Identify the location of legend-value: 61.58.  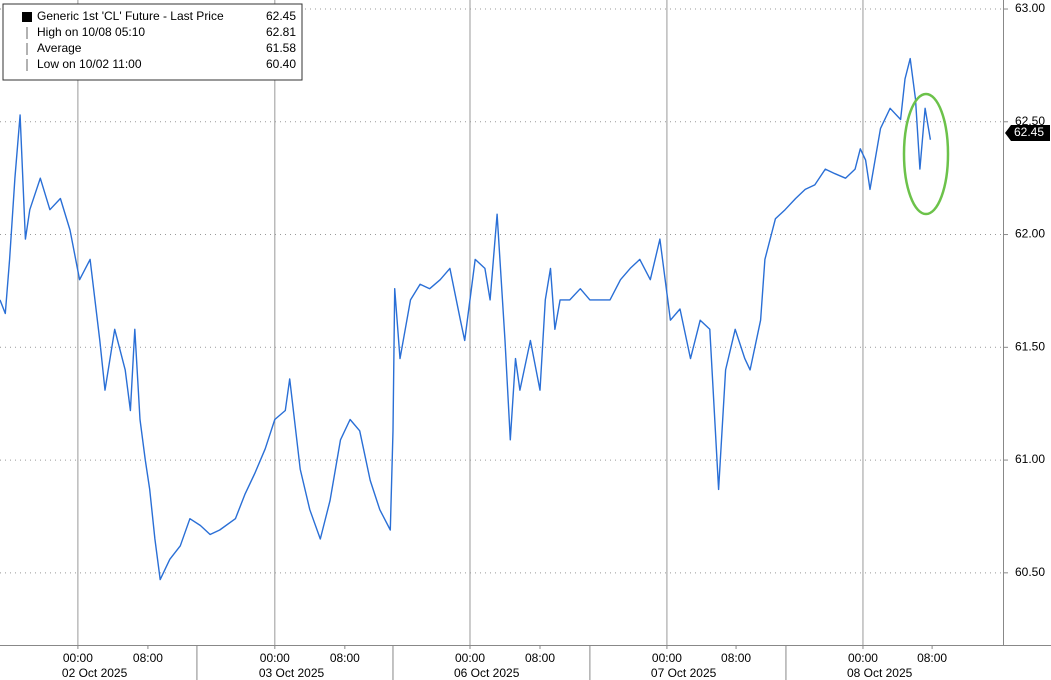
(281, 48).